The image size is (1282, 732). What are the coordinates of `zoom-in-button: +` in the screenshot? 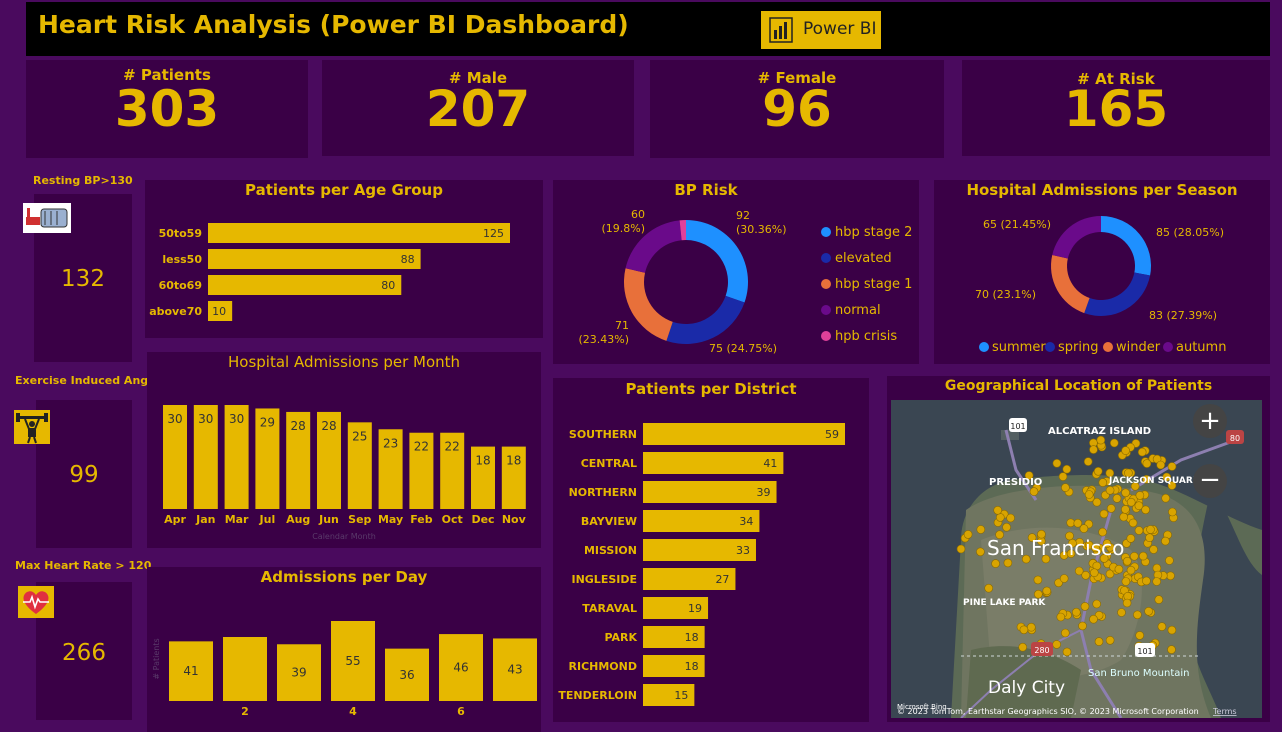 It's located at (1210, 421).